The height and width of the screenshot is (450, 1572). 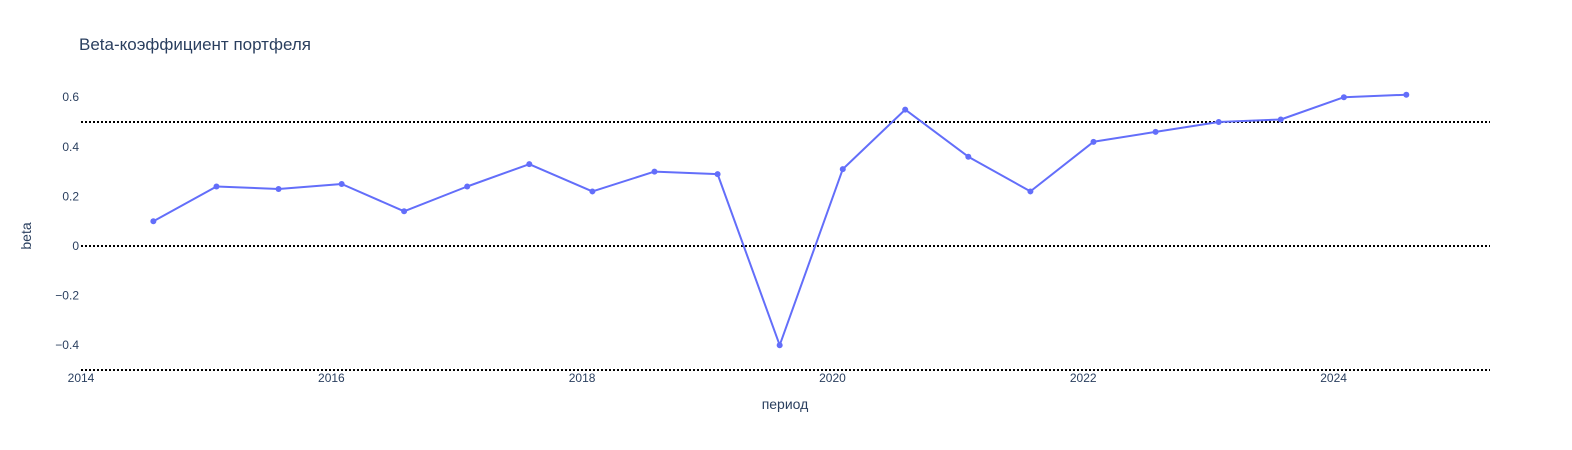 What do you see at coordinates (832, 378) in the screenshot?
I see `x-tick-label: 2020` at bounding box center [832, 378].